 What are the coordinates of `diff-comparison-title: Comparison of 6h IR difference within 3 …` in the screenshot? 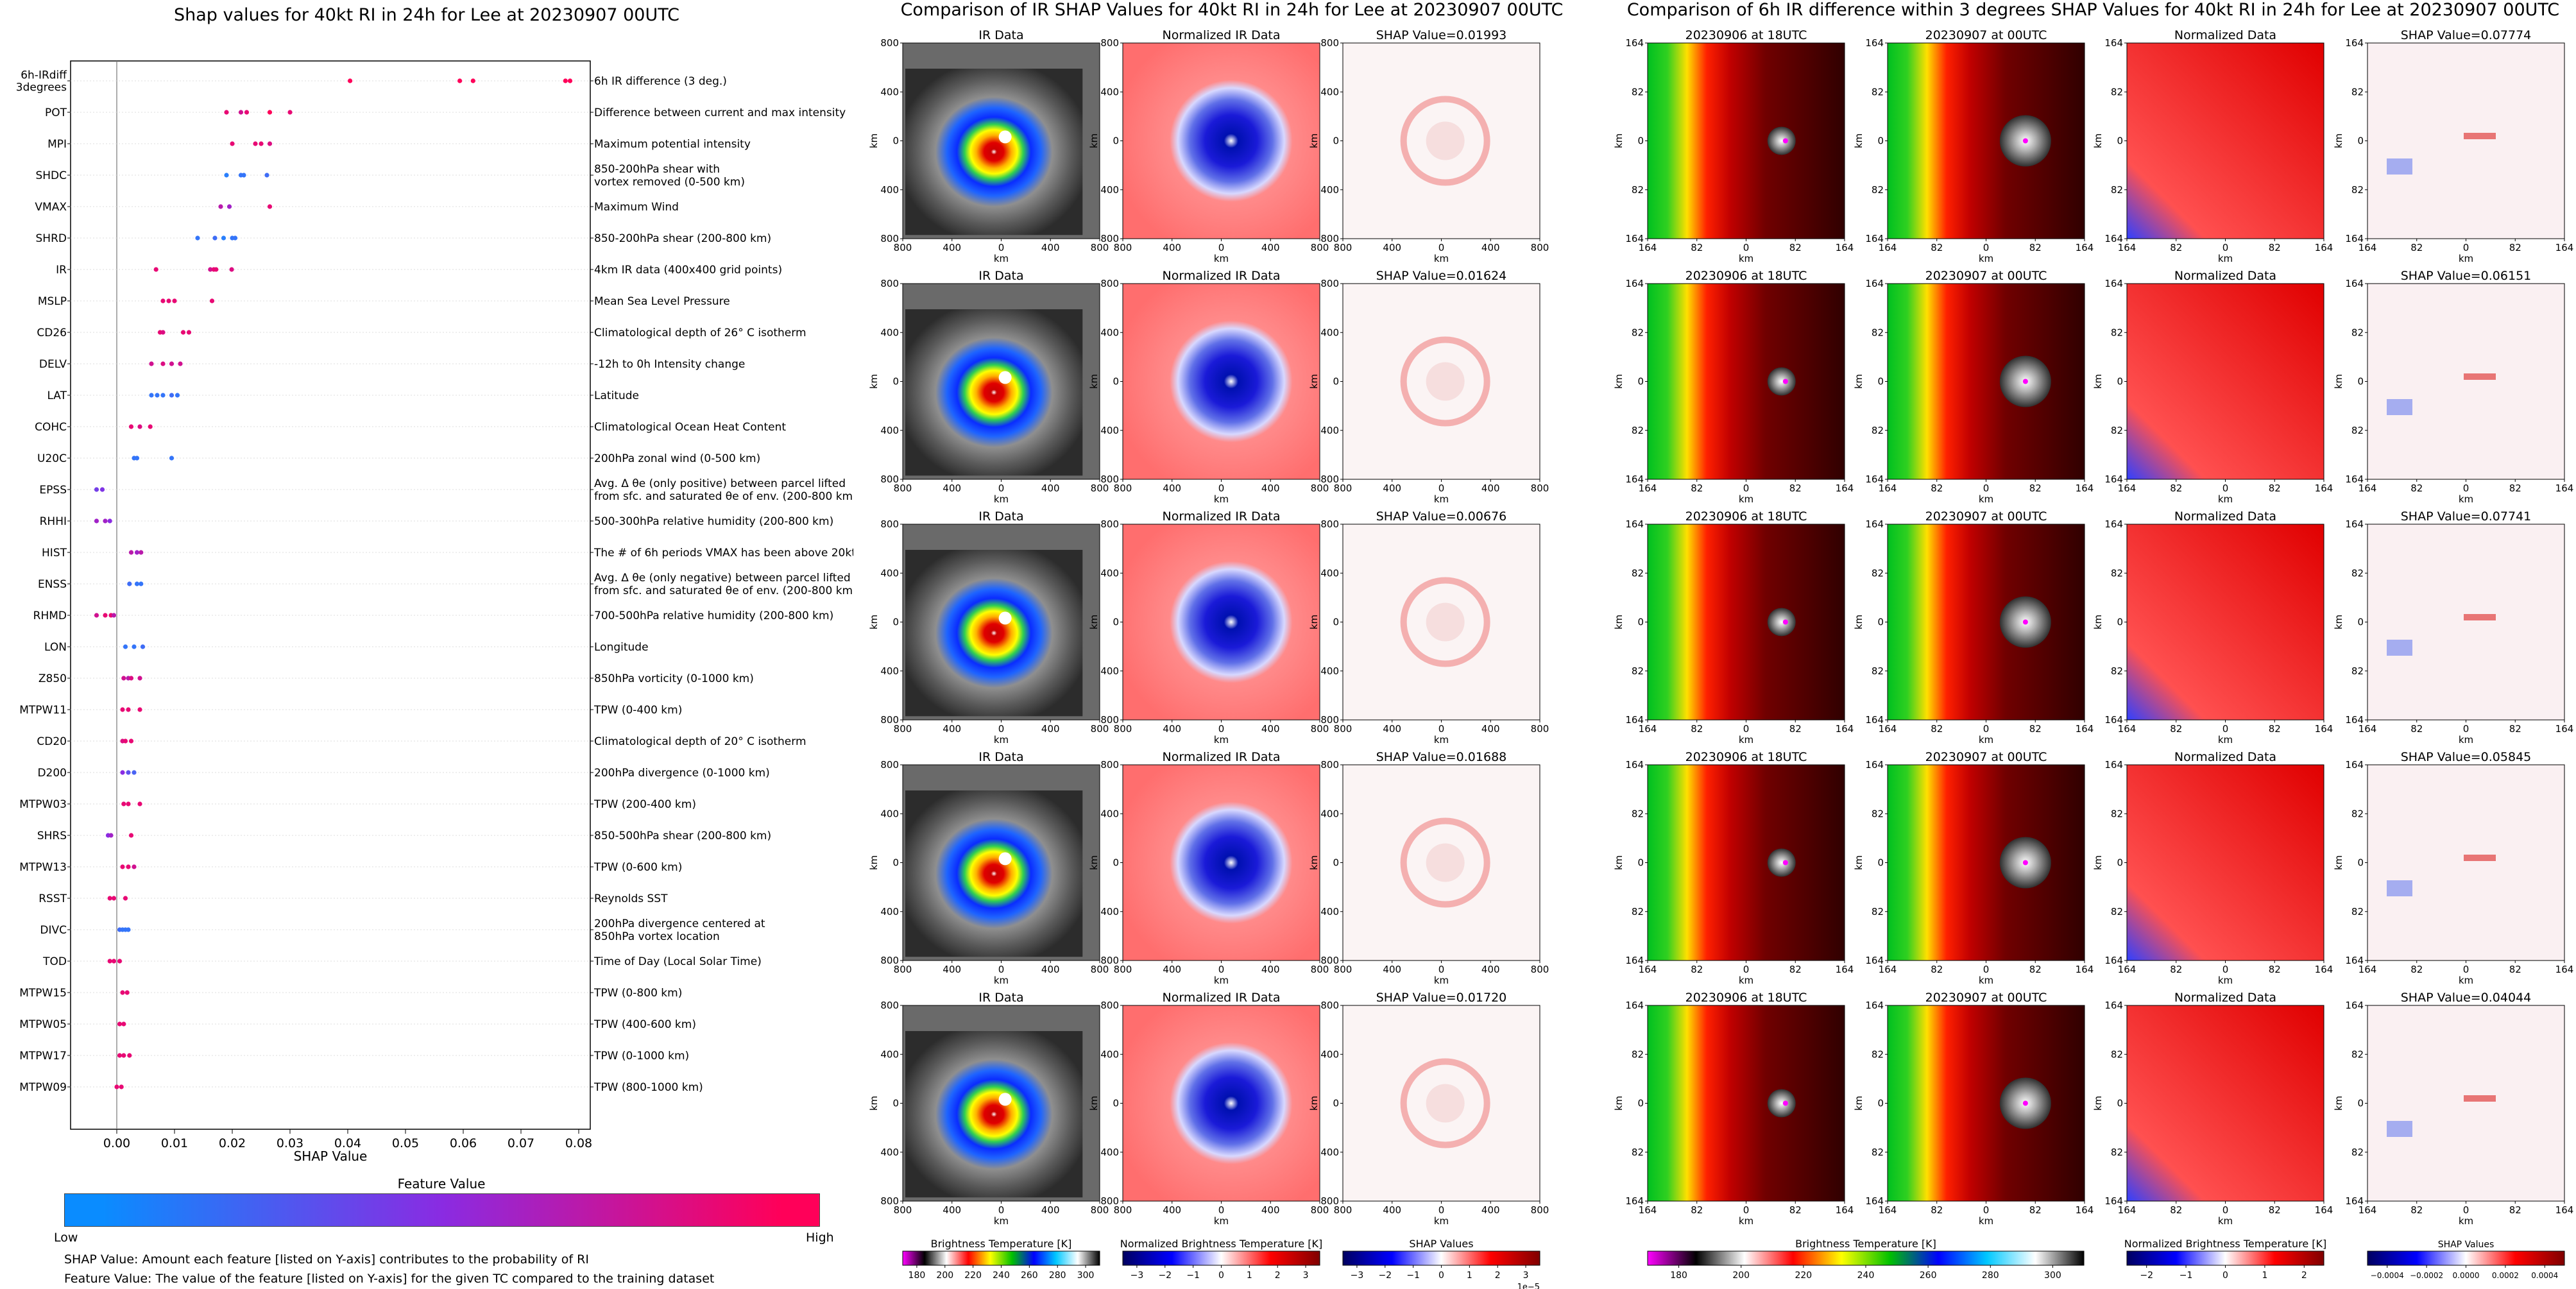 It's located at (2093, 10).